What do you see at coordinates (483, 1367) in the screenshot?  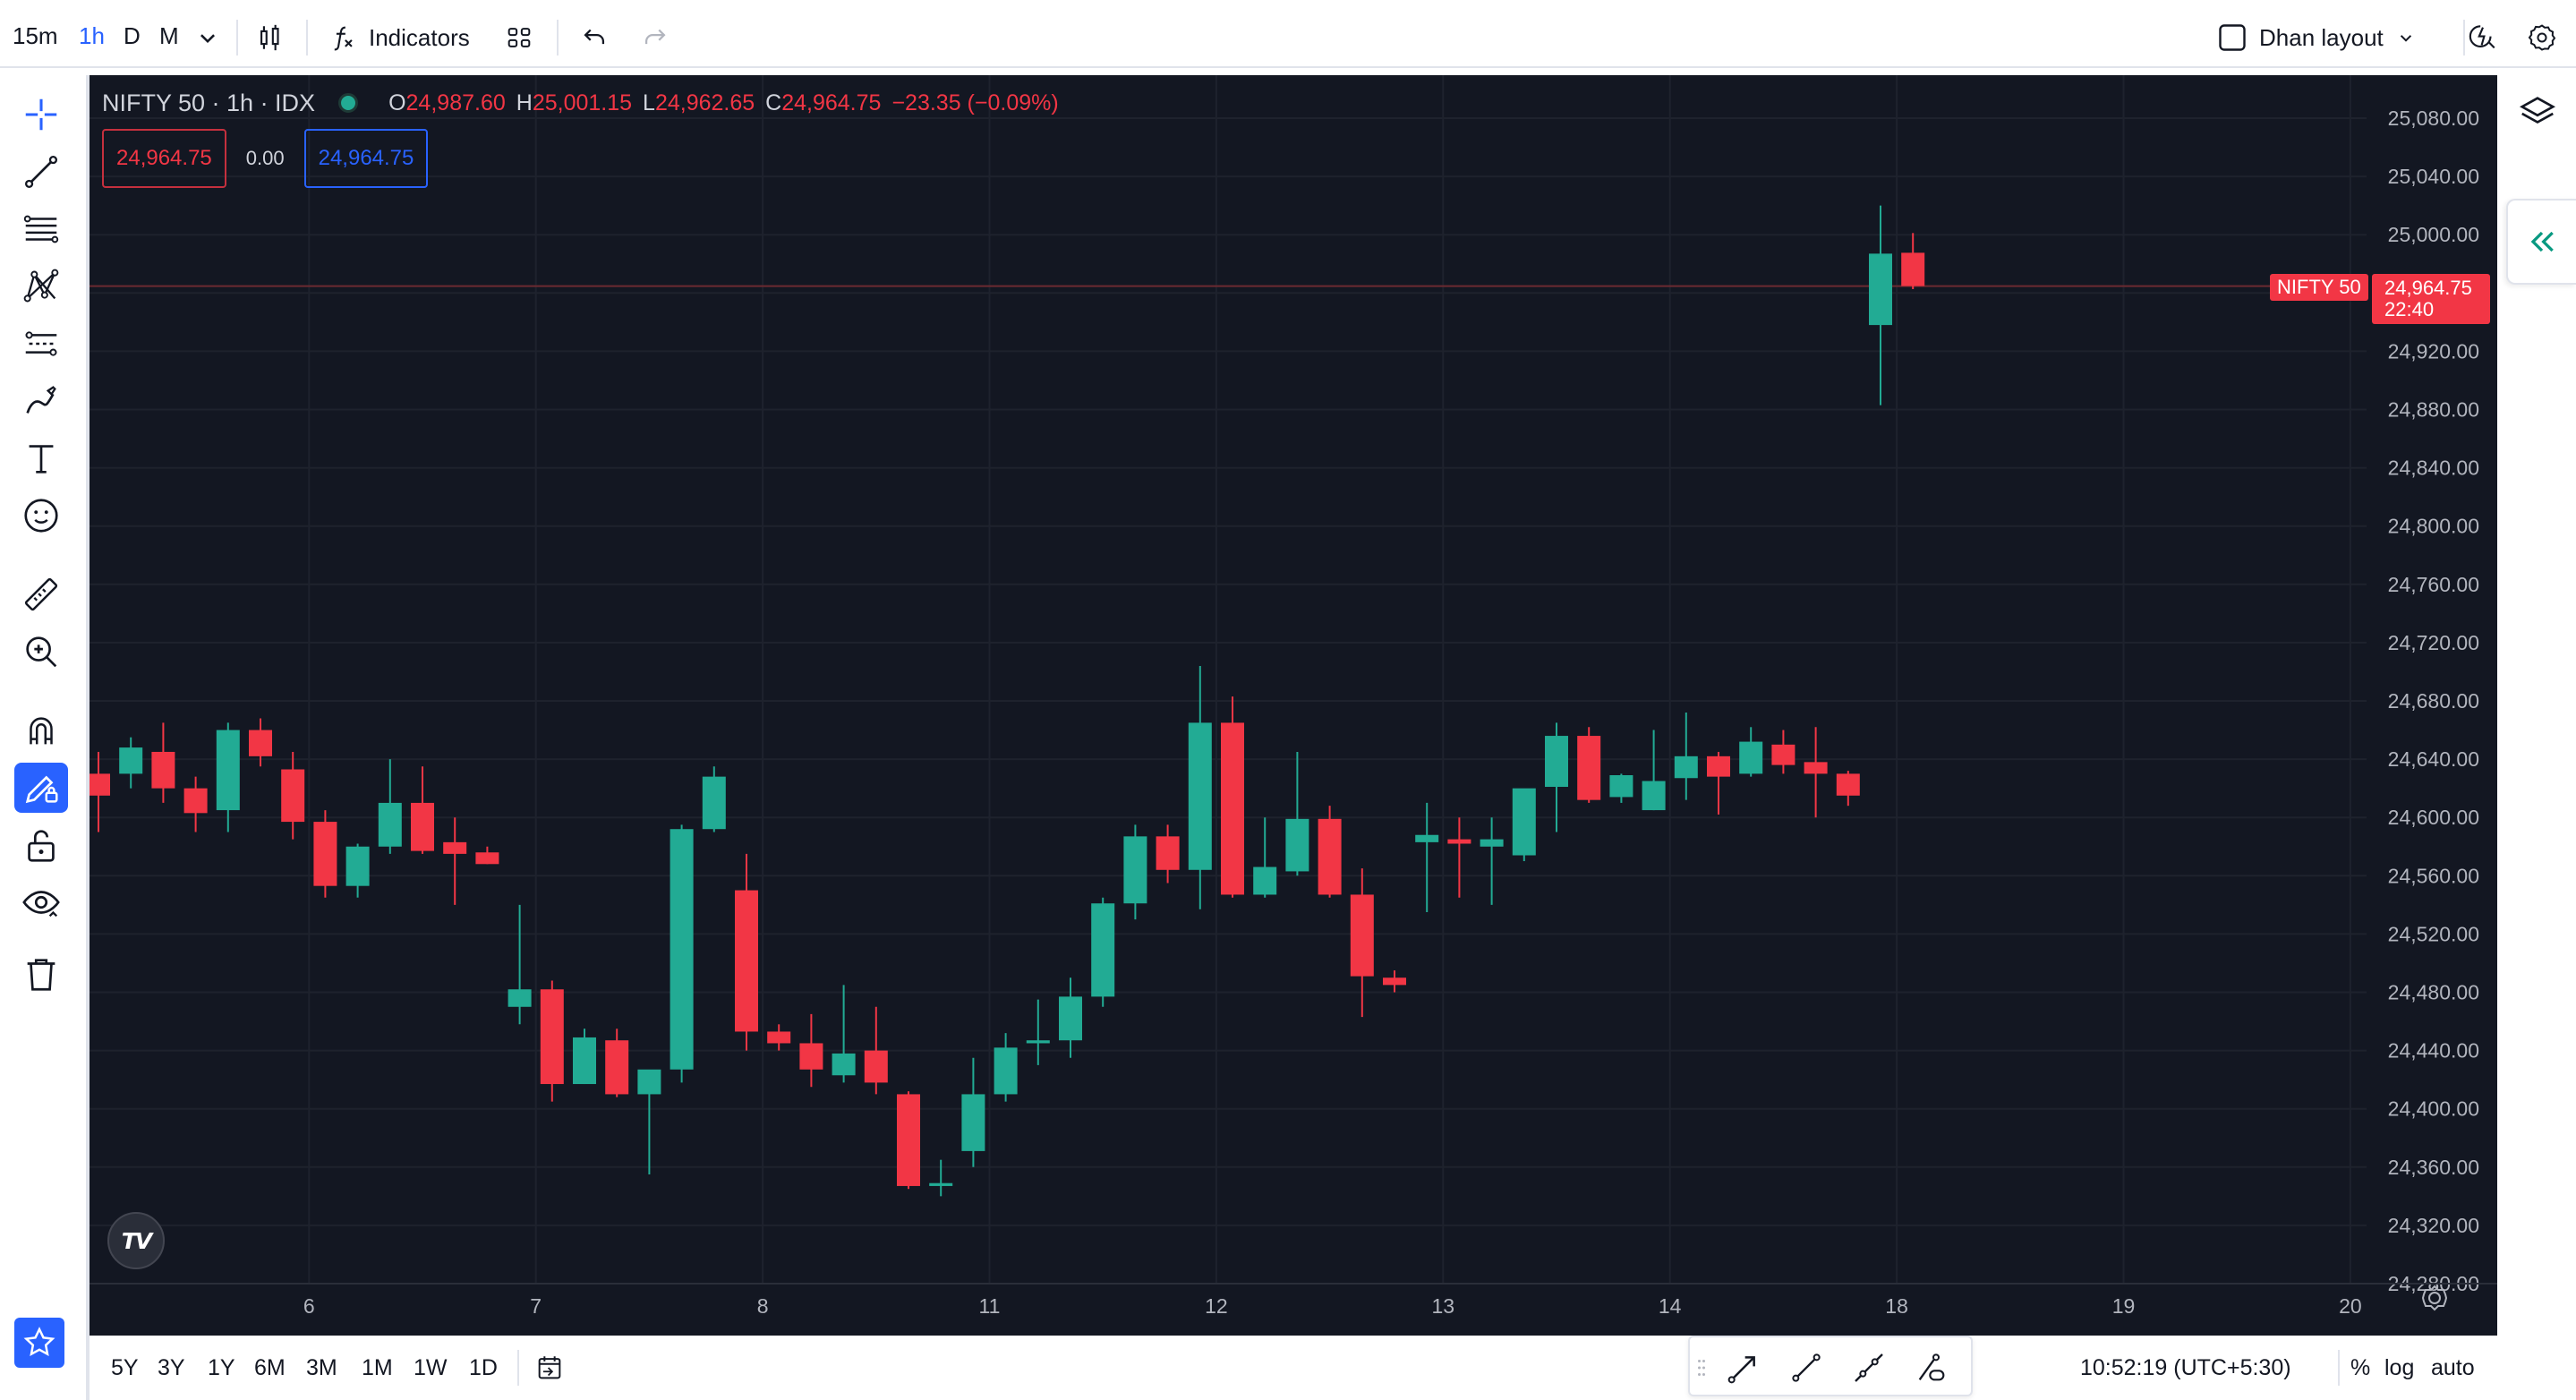 I see `range-1d: 1D` at bounding box center [483, 1367].